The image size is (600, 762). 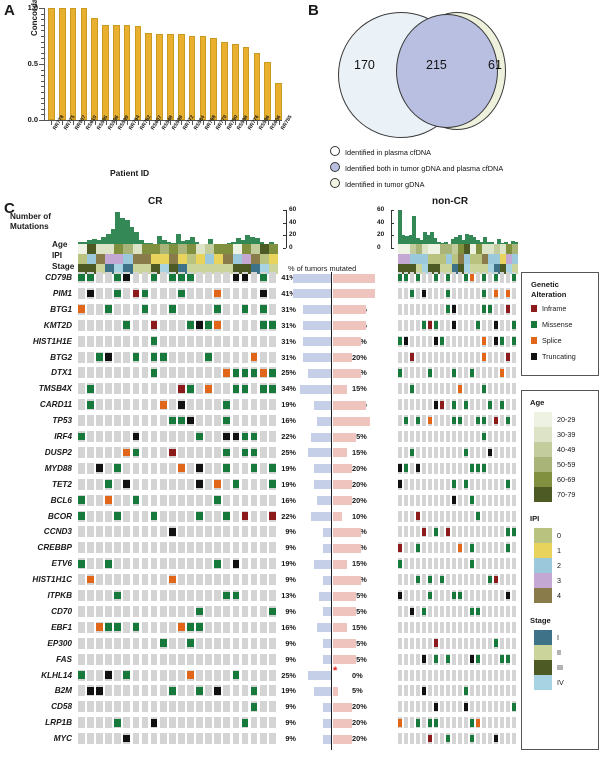 I want to click on pct-bar-cr, so click(x=327, y=660).